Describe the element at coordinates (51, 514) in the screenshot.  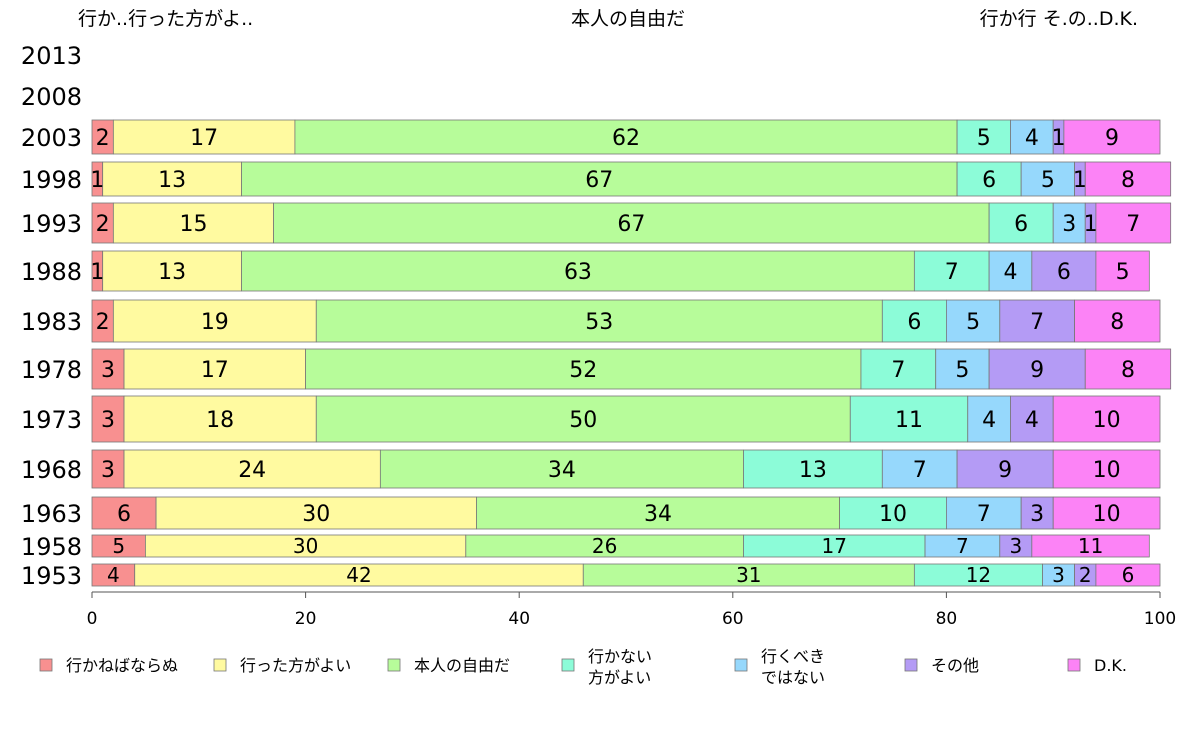
I see `year-label: 1963` at that location.